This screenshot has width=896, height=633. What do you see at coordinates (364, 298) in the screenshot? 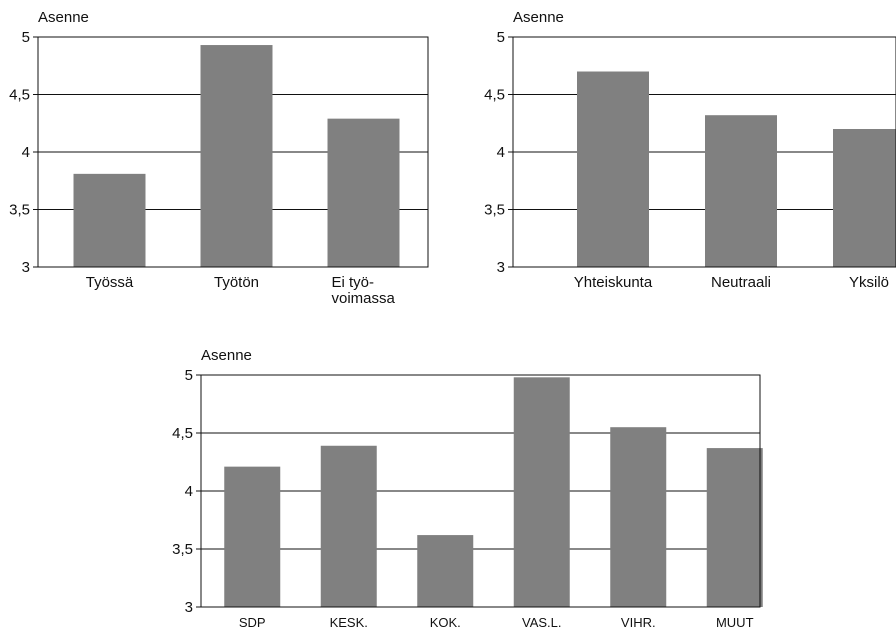
I see `x-tick-label-line: voimassa` at bounding box center [364, 298].